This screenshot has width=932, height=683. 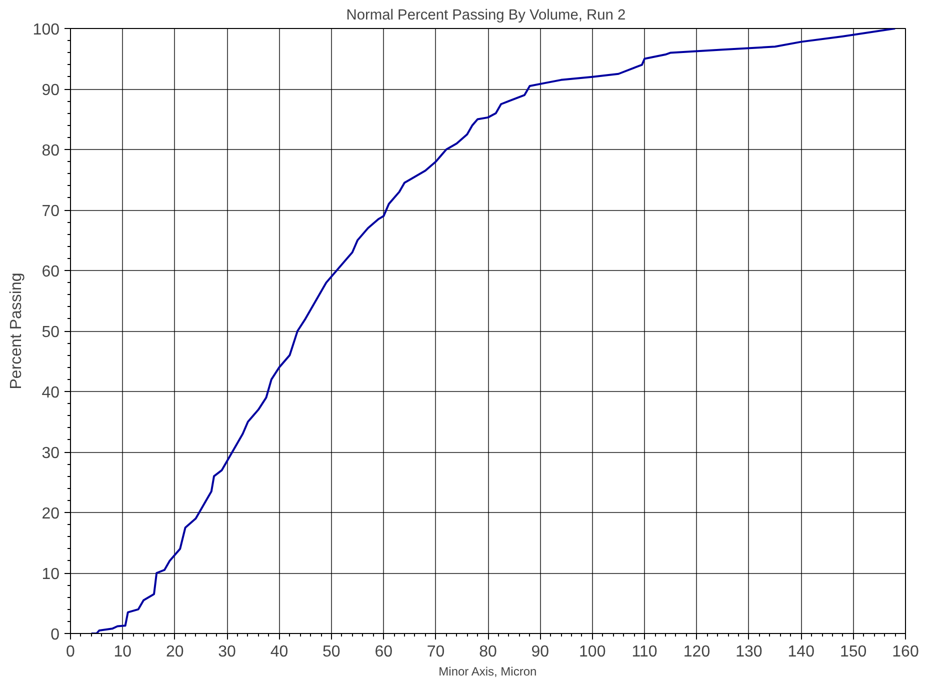 I want to click on y-tick-label: 60, so click(x=51, y=272).